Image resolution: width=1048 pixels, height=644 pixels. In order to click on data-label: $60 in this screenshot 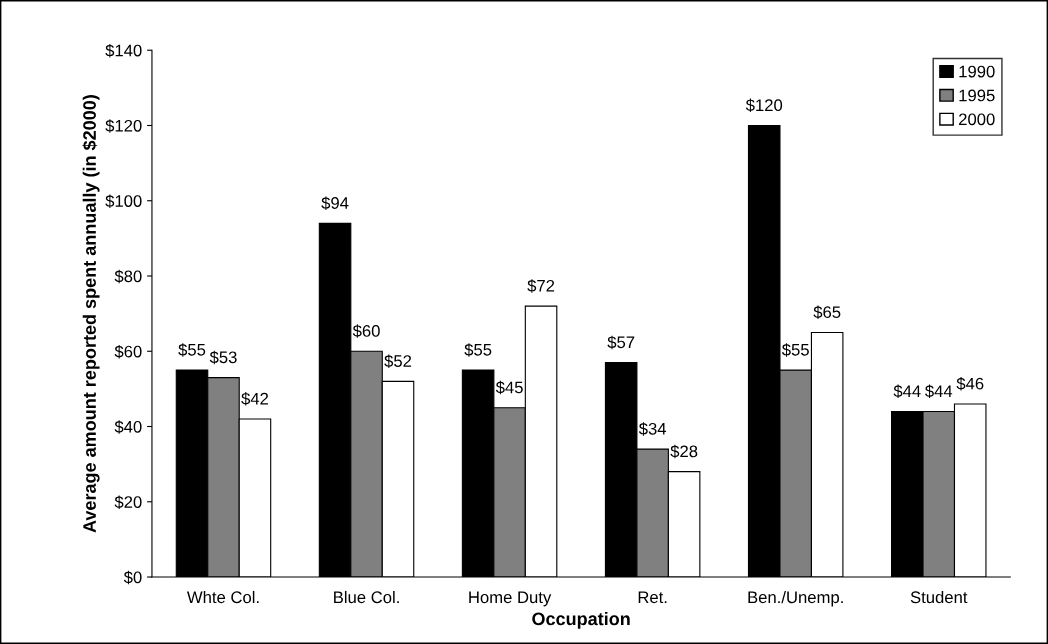, I will do `click(366, 331)`.